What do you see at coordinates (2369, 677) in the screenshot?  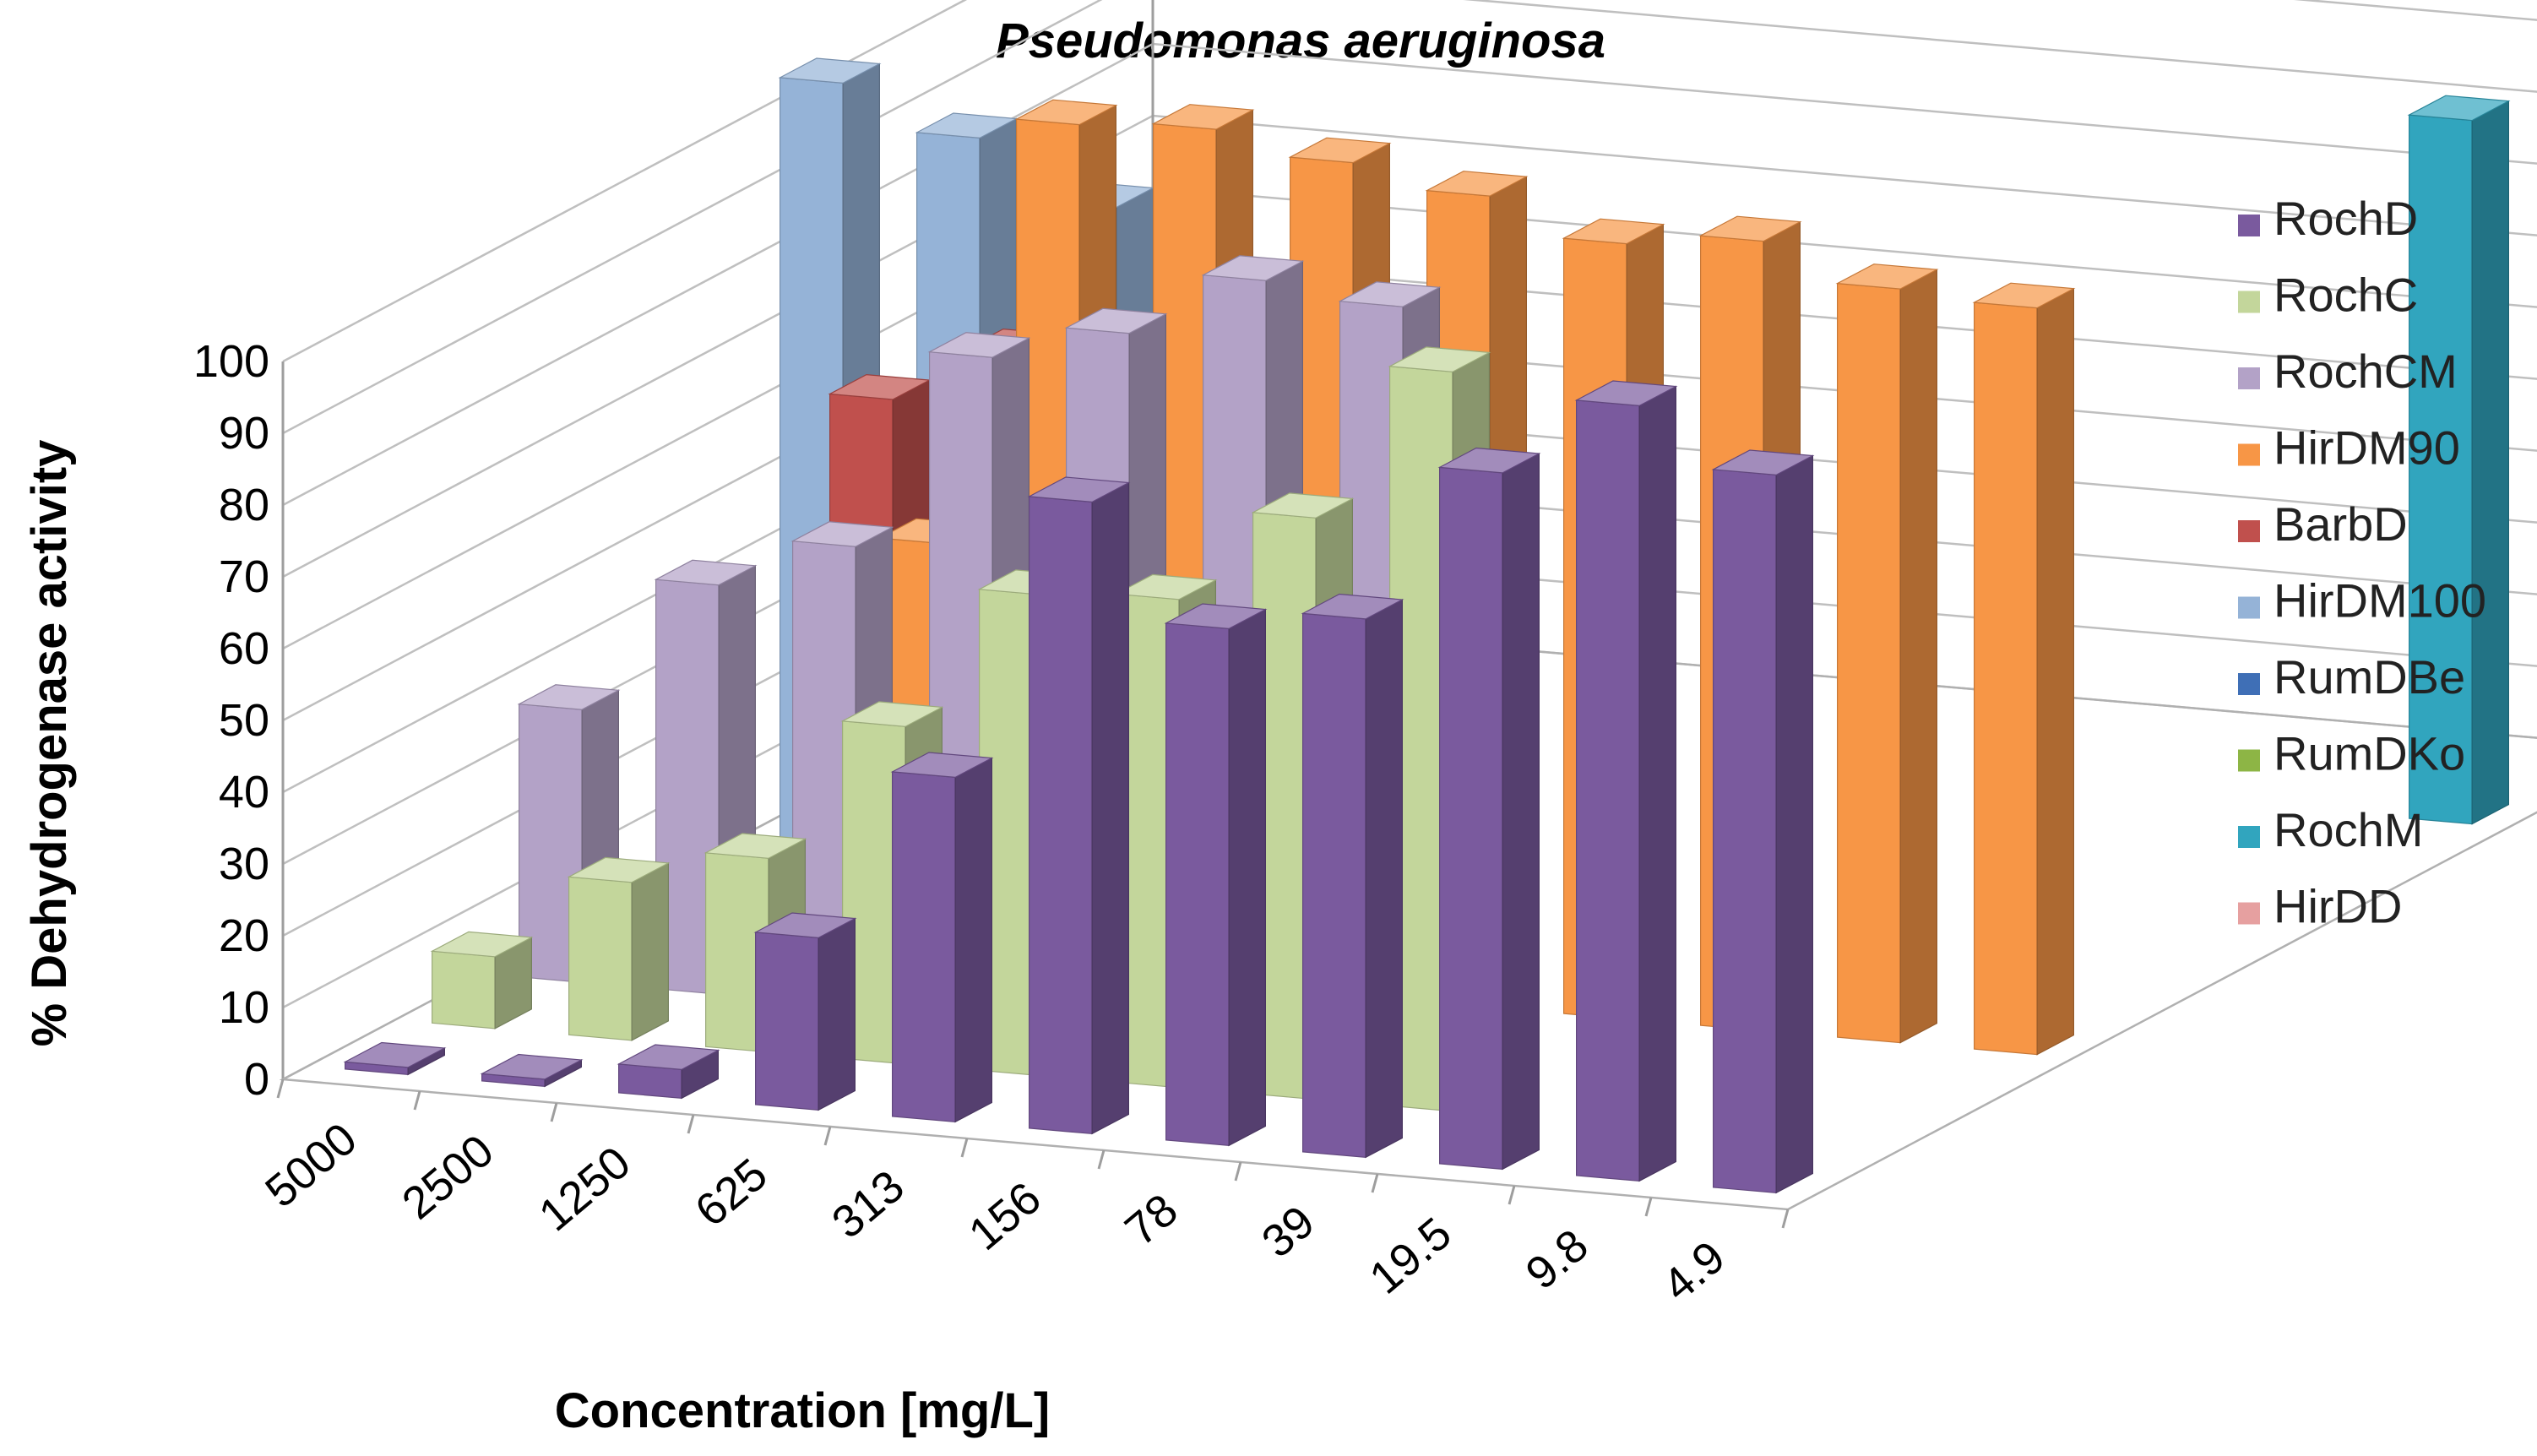 I see `legend-label: RumDBe` at bounding box center [2369, 677].